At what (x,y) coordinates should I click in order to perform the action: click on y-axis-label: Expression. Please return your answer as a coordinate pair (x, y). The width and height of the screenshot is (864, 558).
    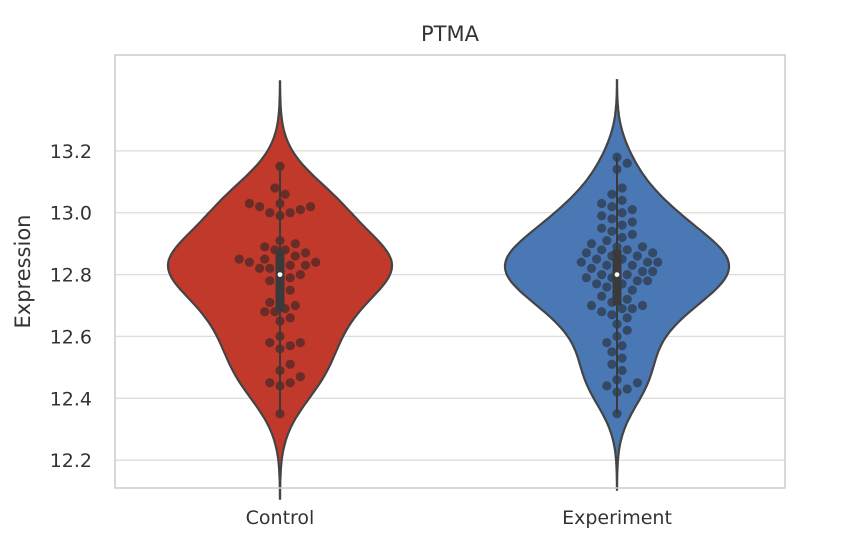
    Looking at the image, I should click on (23, 272).